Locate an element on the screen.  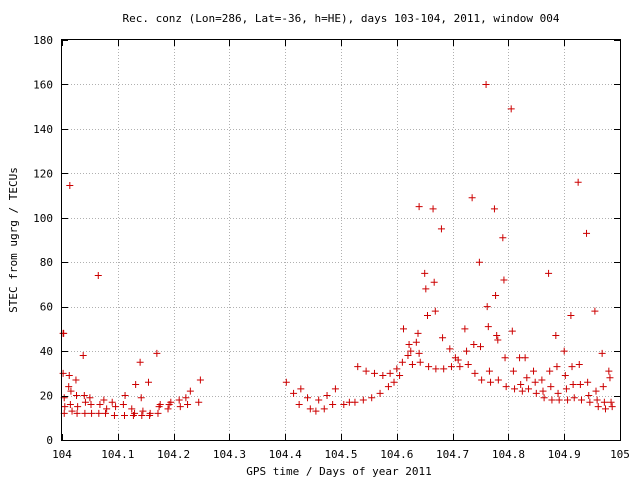
y-tick-label: 160 is located at coordinates (43, 84).